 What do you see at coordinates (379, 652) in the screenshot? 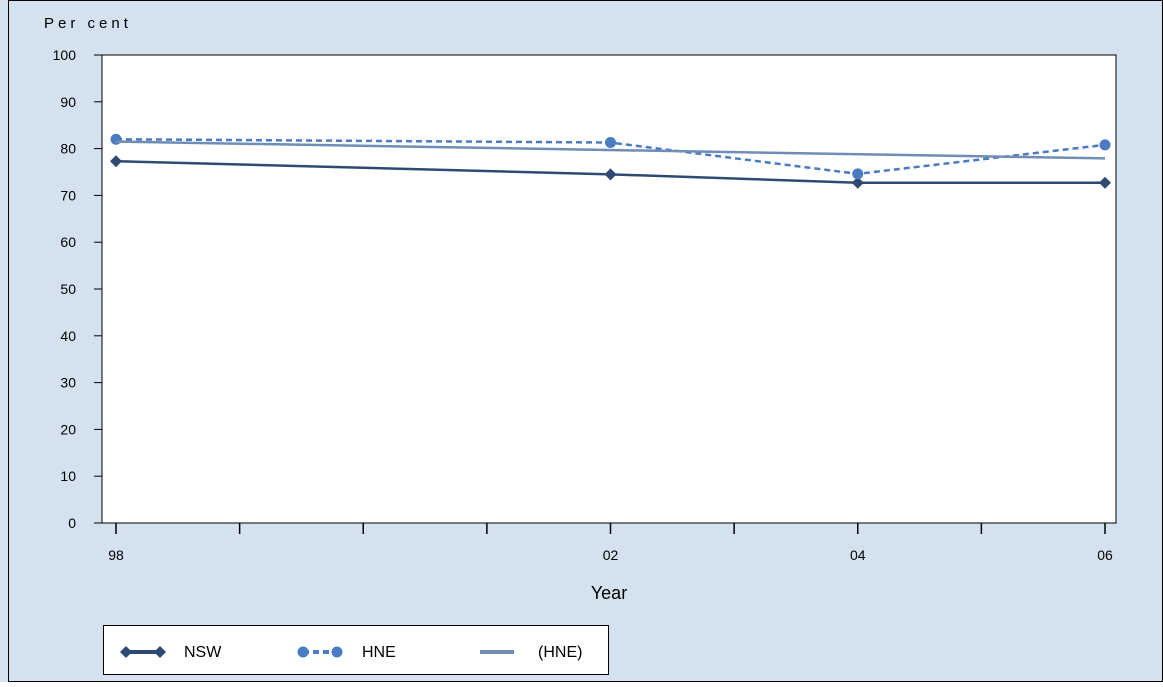
I see `legend-label: HNE` at bounding box center [379, 652].